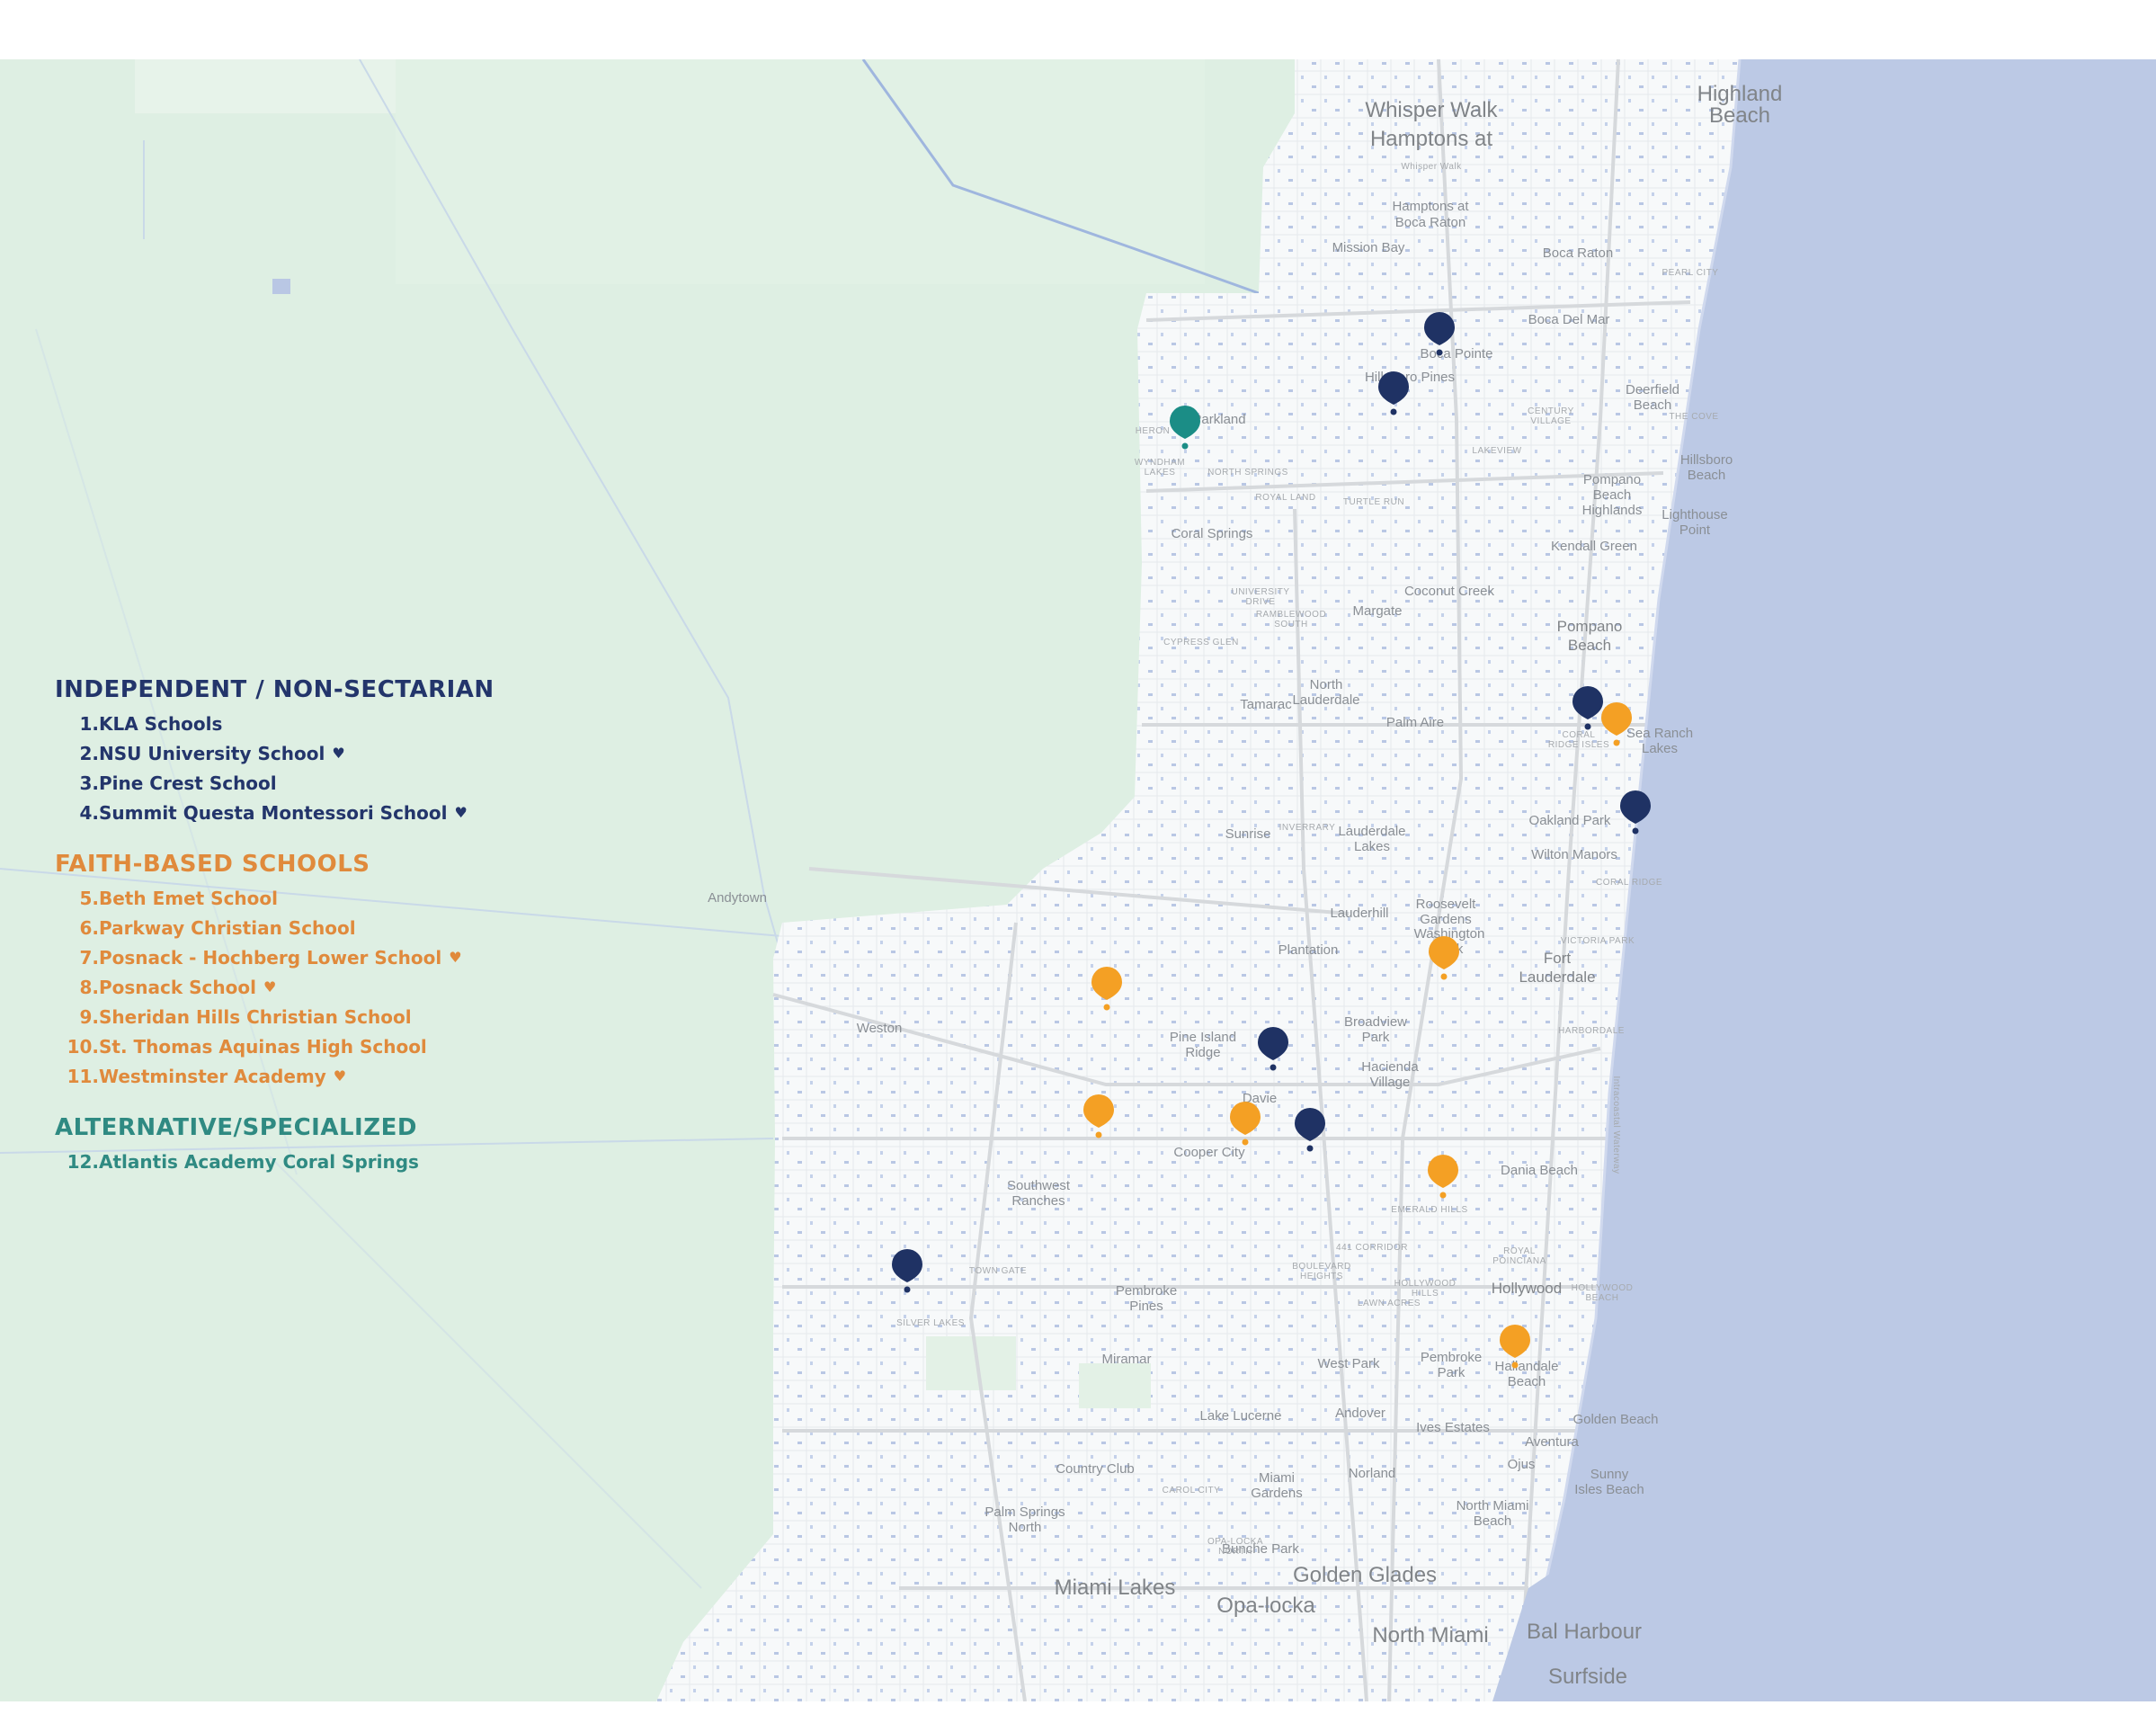 This screenshot has height=1732, width=2156. Describe the element at coordinates (1590, 626) in the screenshot. I see `place-label: Pompano` at that location.